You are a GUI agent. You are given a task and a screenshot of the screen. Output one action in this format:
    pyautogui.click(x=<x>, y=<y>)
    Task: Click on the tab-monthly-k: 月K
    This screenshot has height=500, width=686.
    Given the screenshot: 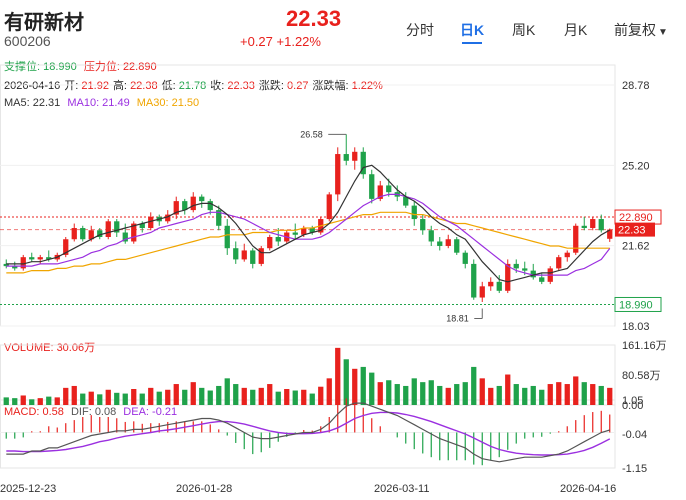 What is the action you would take?
    pyautogui.click(x=576, y=30)
    